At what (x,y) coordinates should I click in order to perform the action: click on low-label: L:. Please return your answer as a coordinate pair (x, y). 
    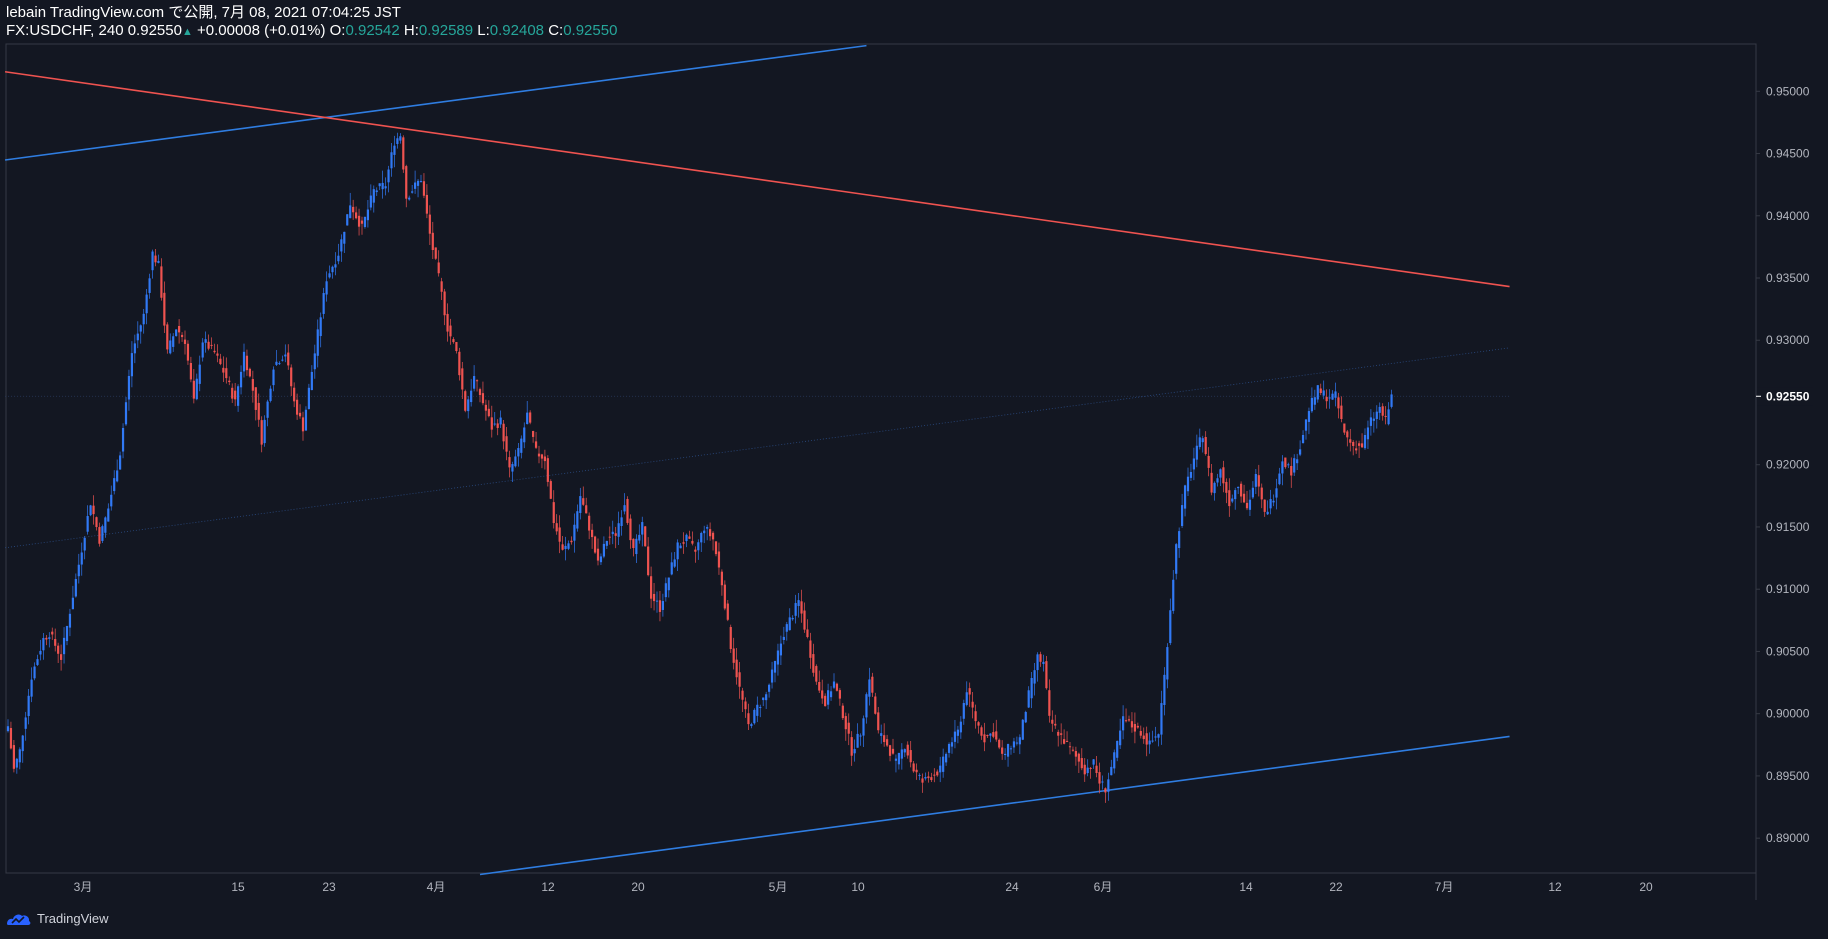
    Looking at the image, I should click on (483, 30).